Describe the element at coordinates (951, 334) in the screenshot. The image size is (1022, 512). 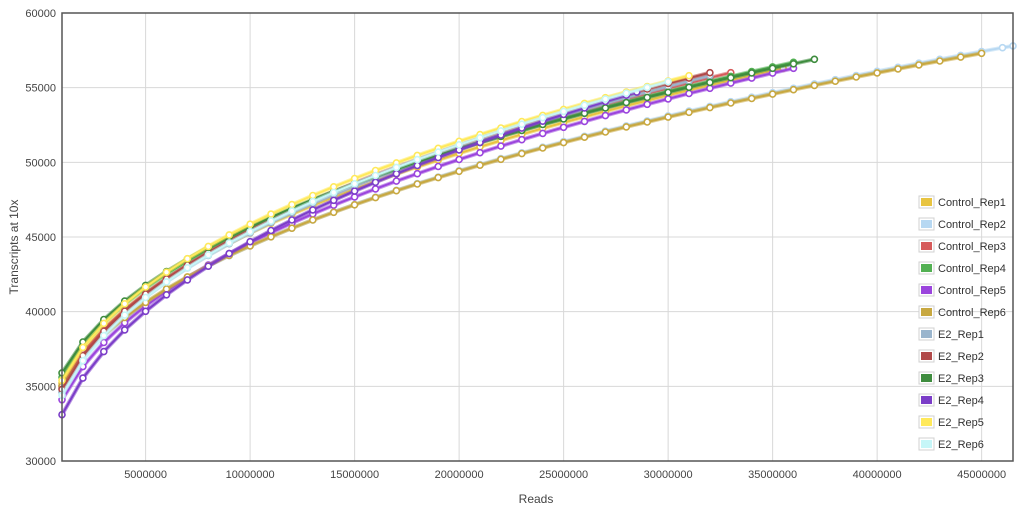
I see `legend-item: E2_Rep1` at that location.